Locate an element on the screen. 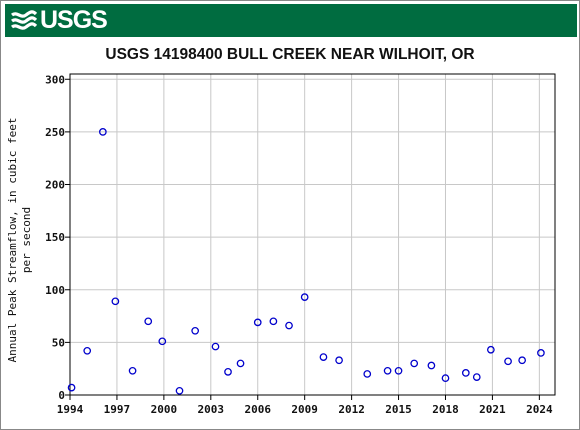 The height and width of the screenshot is (430, 580). y-tick-label: 0 is located at coordinates (61, 395).